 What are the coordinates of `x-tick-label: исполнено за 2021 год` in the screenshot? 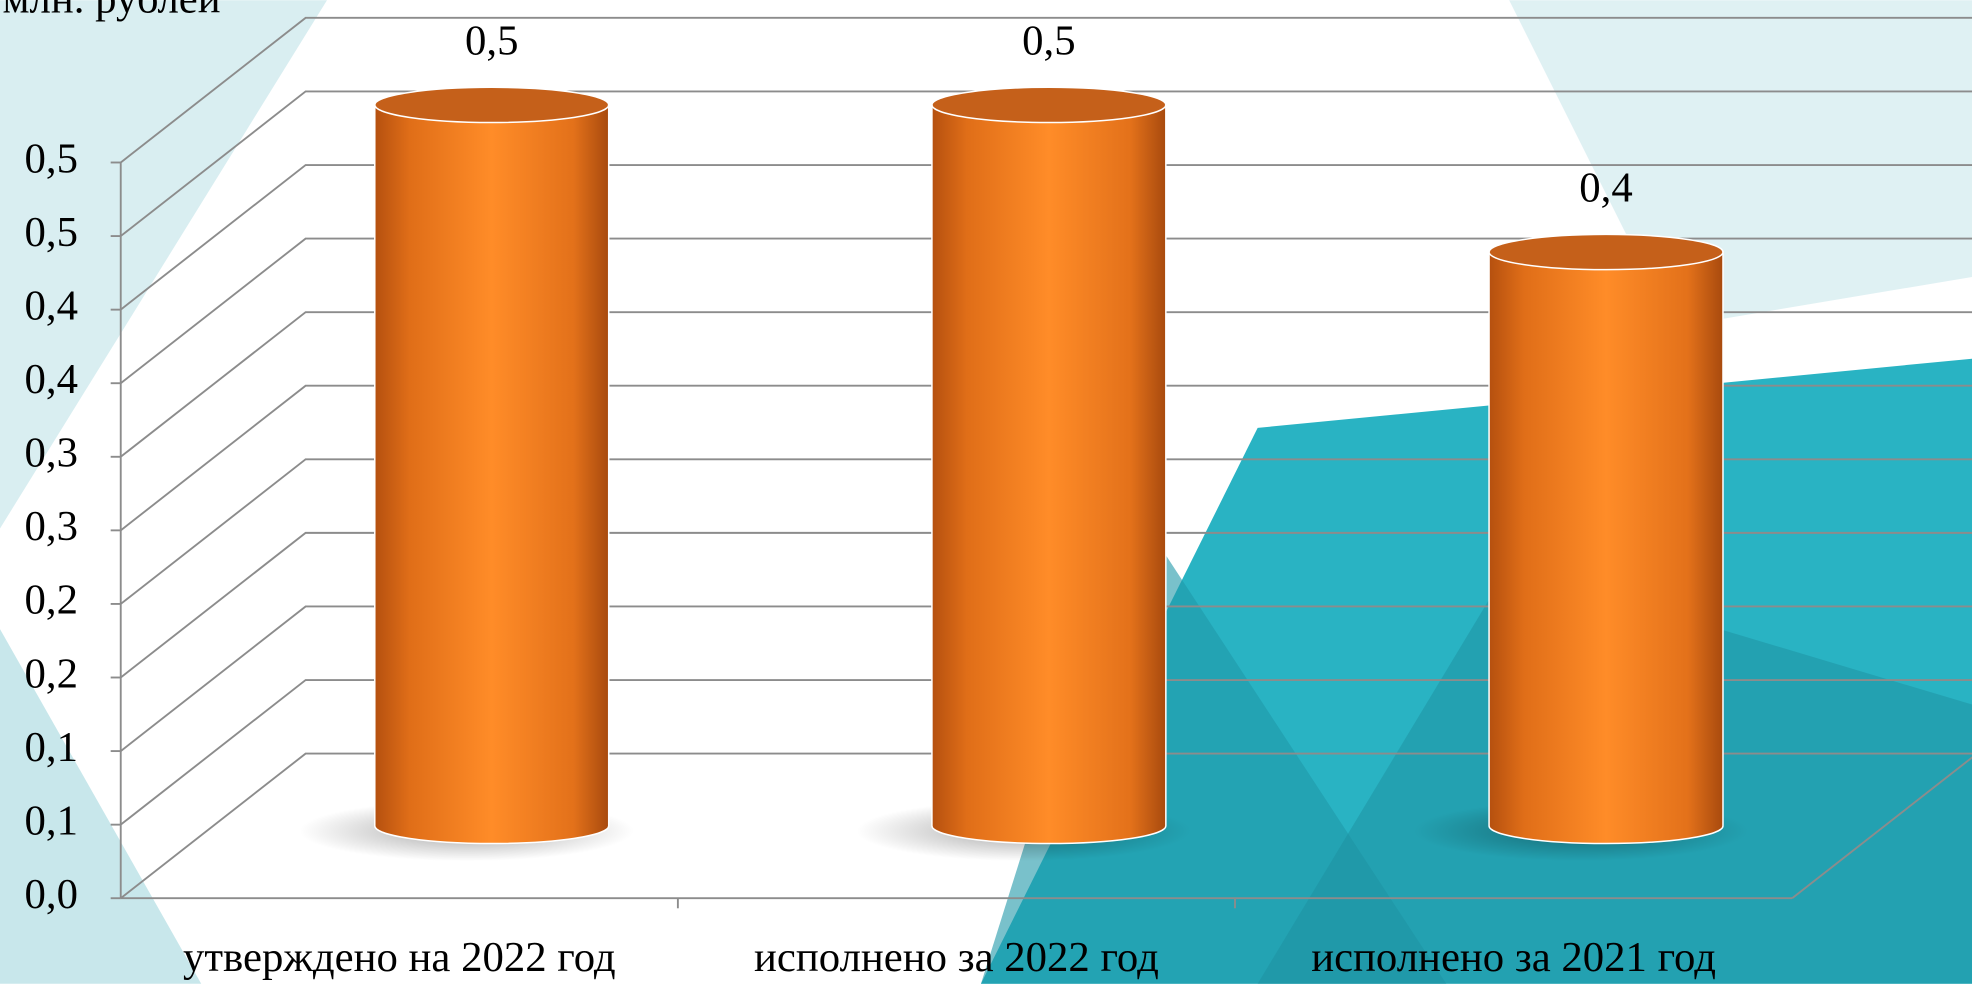 It's located at (1513, 957).